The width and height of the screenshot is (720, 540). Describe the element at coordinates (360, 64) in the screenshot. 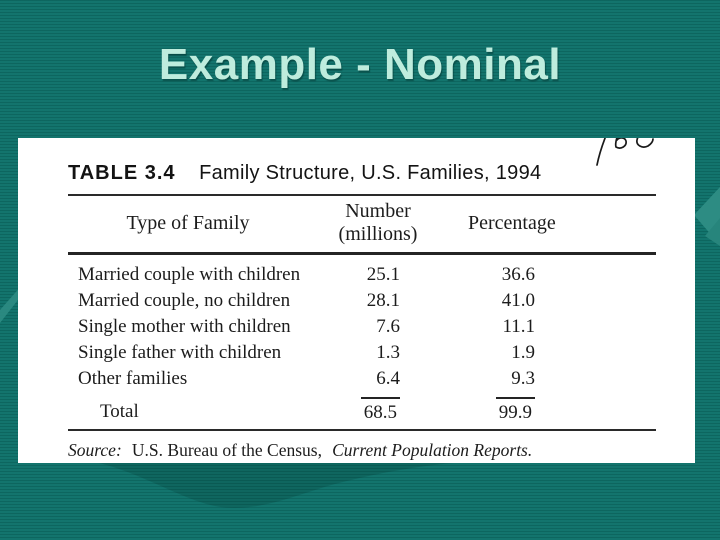

I see `slide-title: Example - Nominal` at that location.